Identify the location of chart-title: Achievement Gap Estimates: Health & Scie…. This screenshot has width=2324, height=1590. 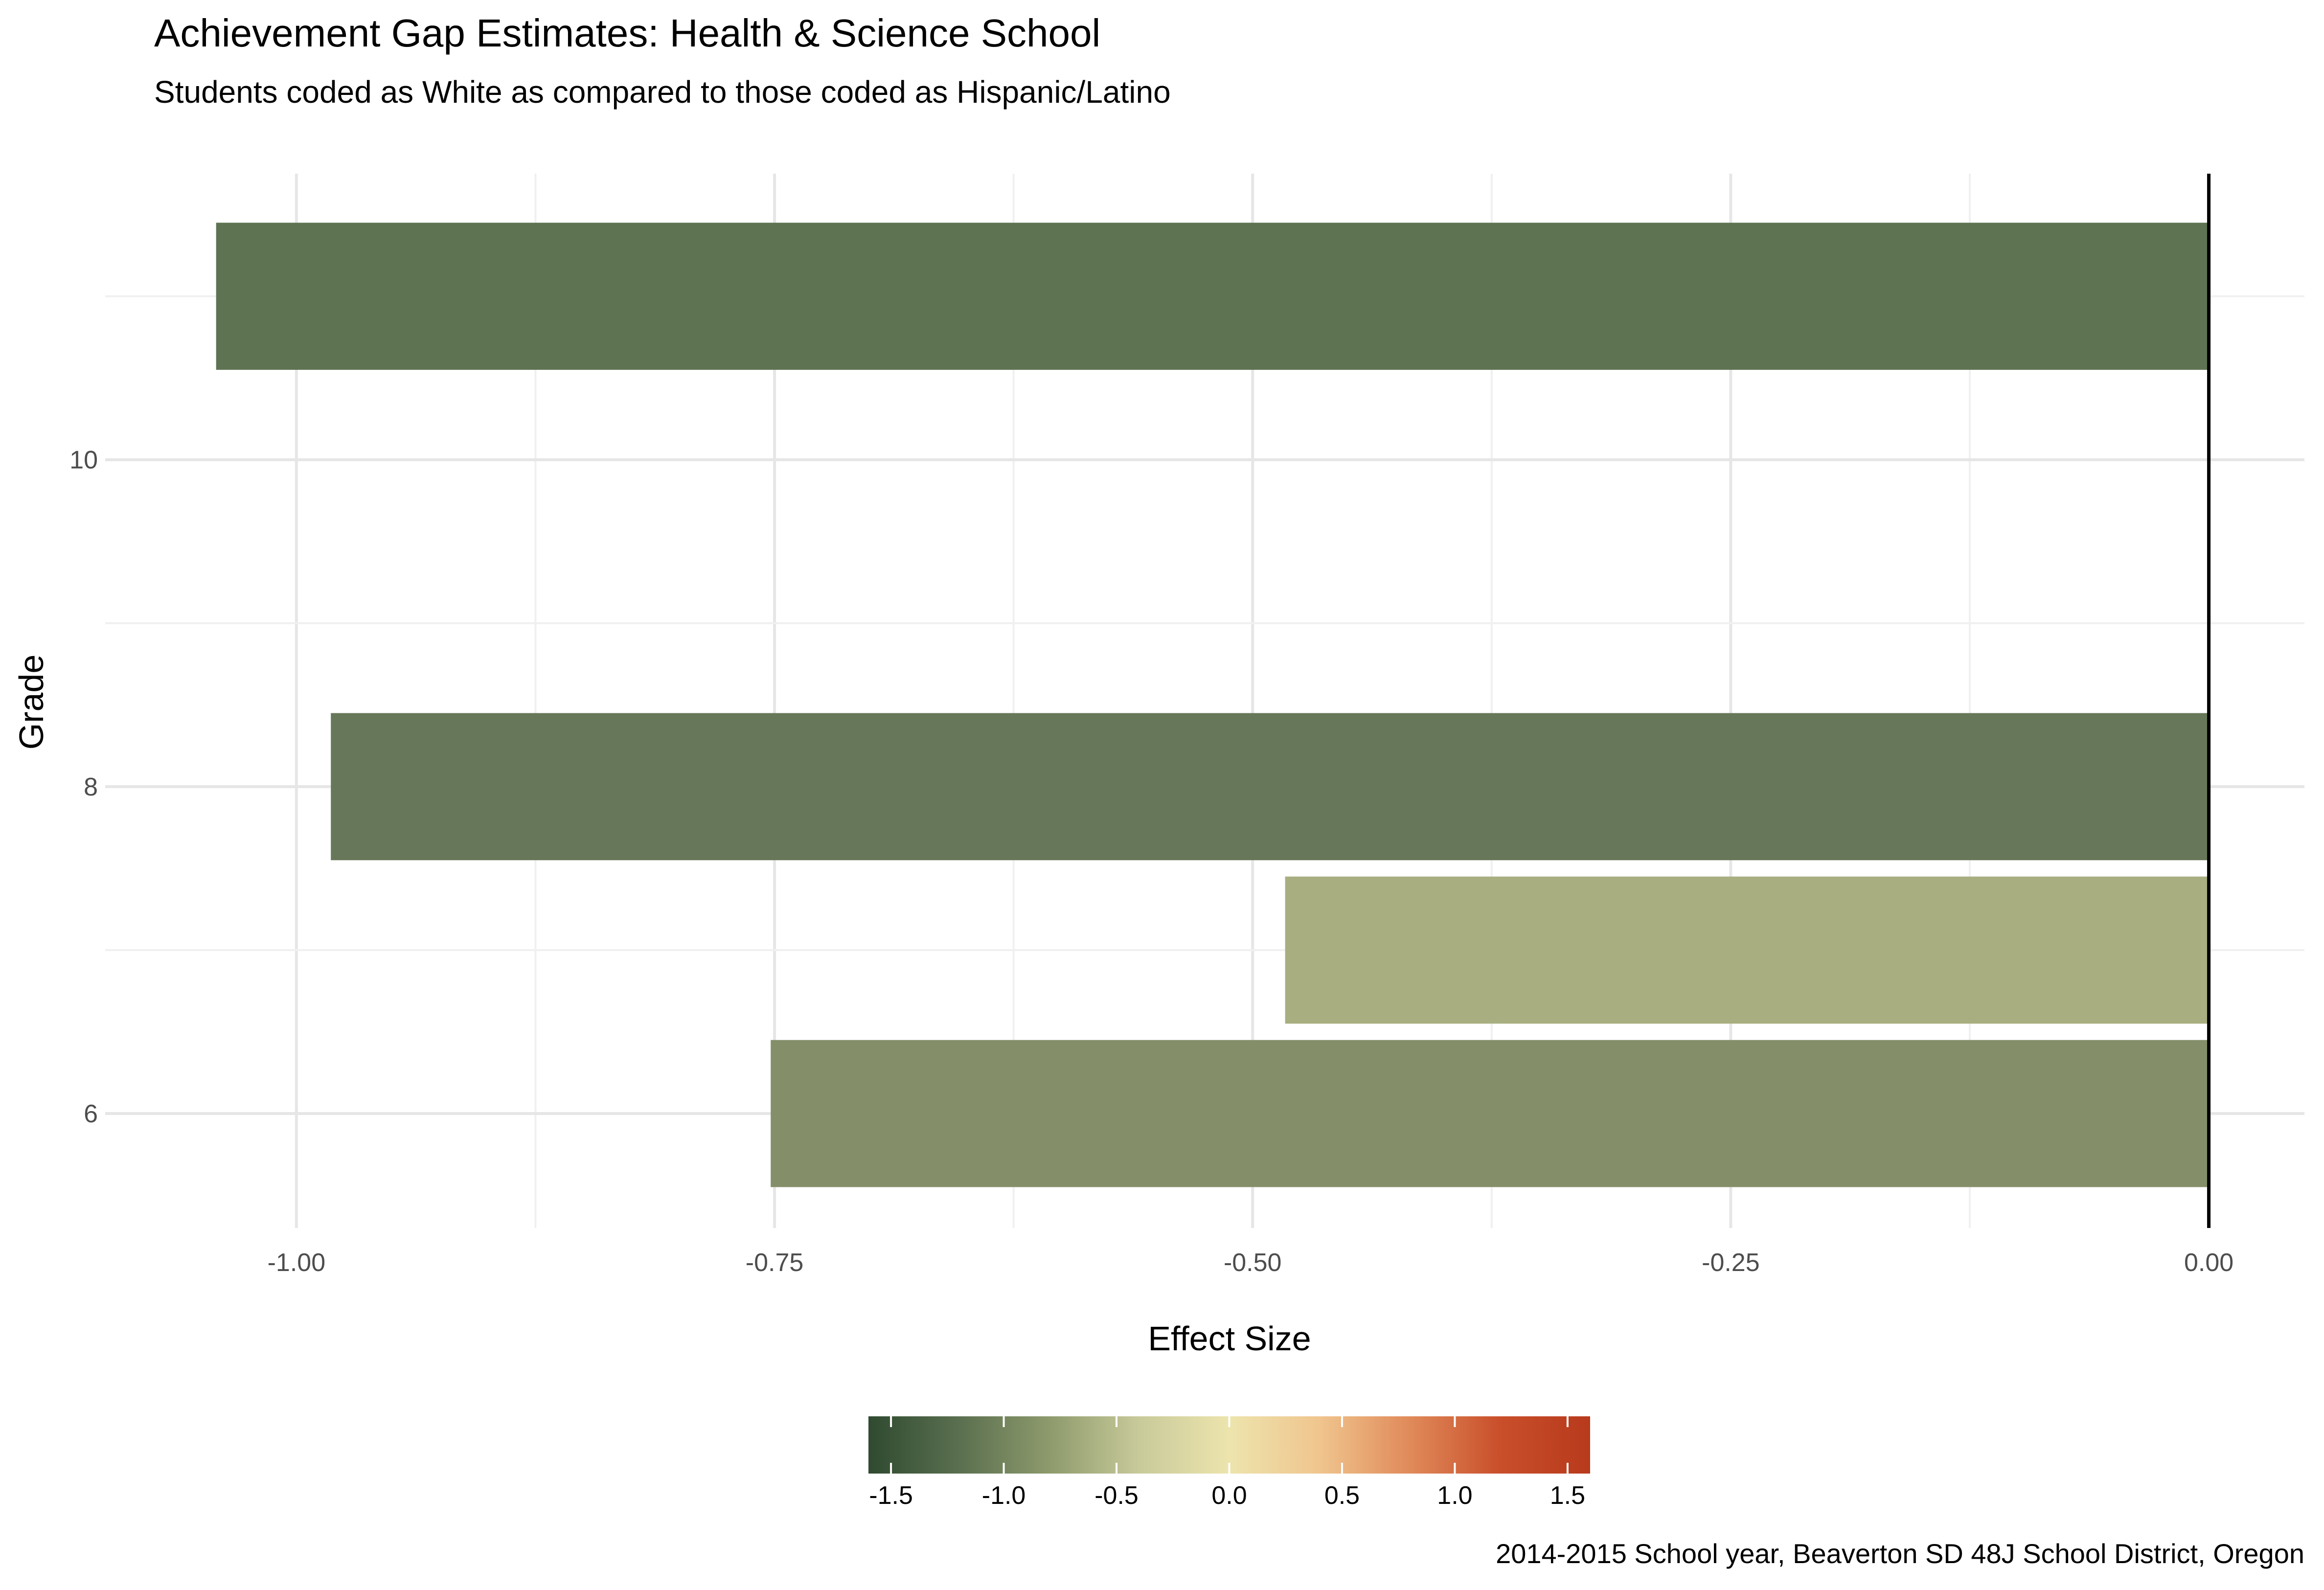
(627, 33).